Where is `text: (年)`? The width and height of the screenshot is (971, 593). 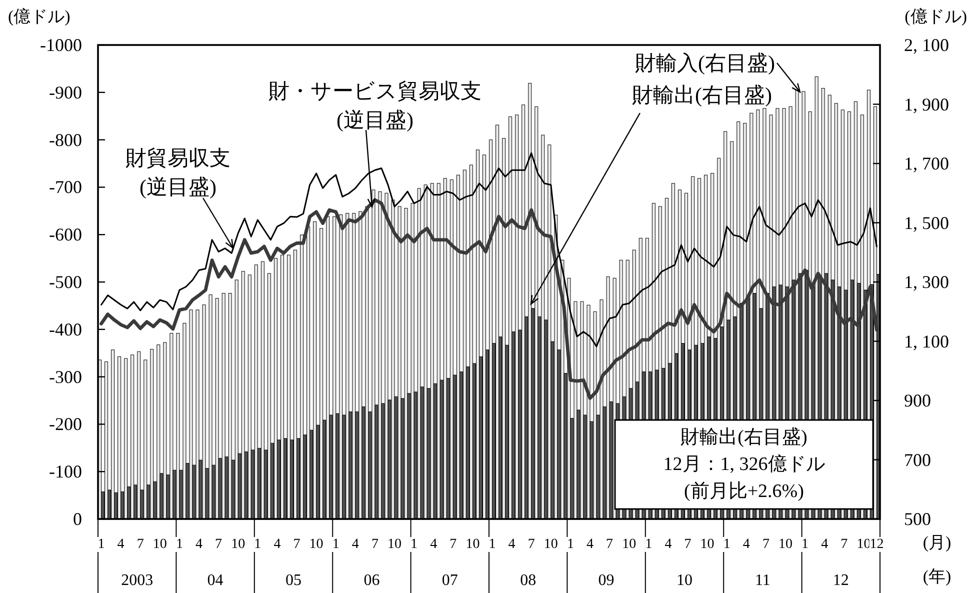
text: (年) is located at coordinates (937, 576).